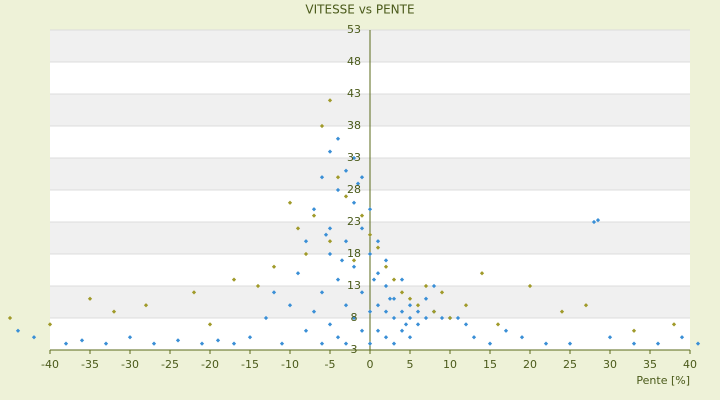 Image resolution: width=720 pixels, height=400 pixels. I want to click on x-tick-label: 25, so click(570, 364).